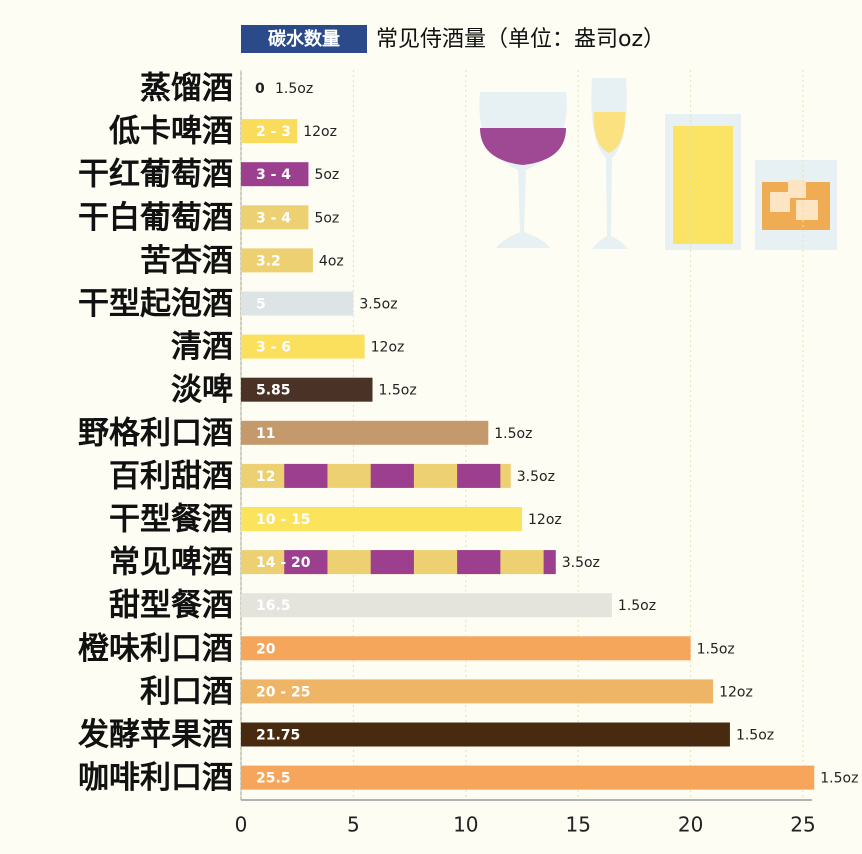  Describe the element at coordinates (241, 825) in the screenshot. I see `x-tick-label: 0` at that location.